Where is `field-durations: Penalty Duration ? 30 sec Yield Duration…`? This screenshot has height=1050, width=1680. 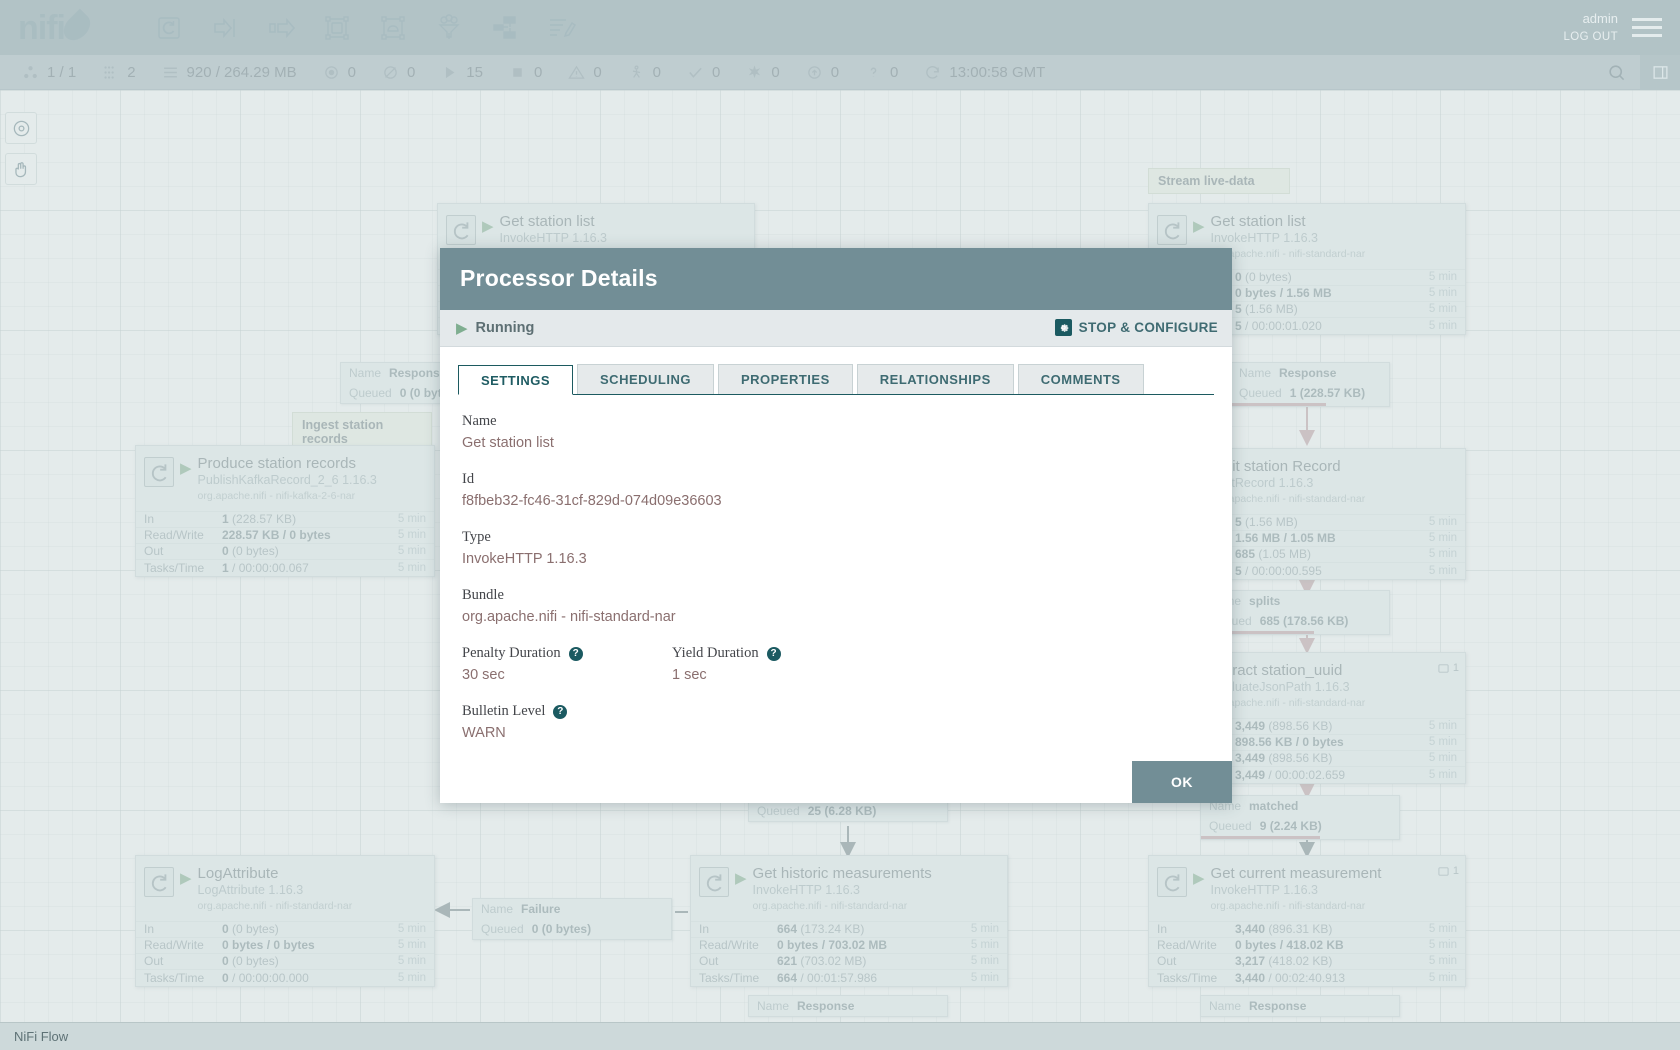
field-durations: Penalty Duration ? 30 sec Yield Duration… is located at coordinates (836, 664).